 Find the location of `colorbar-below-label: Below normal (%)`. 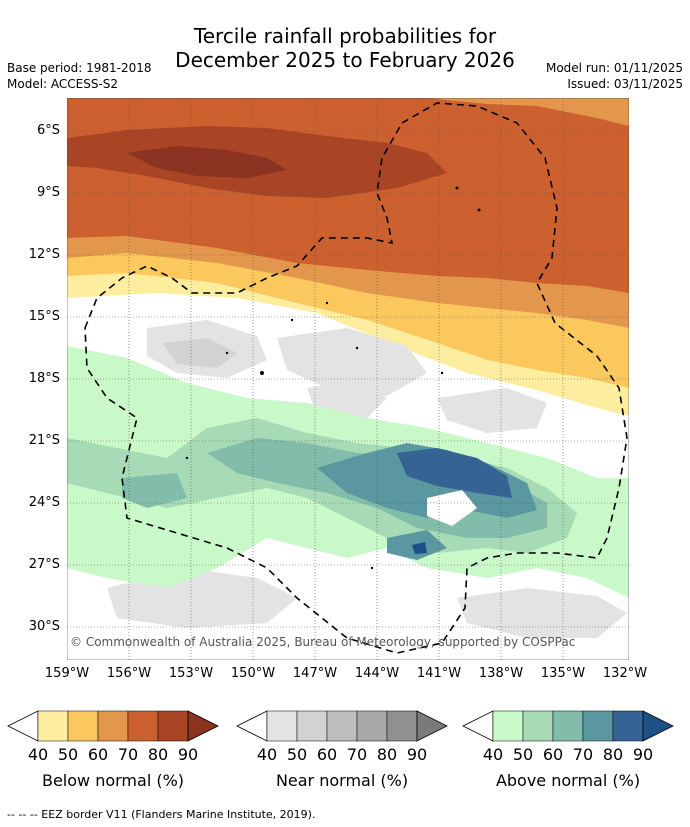

colorbar-below-label: Below normal (%) is located at coordinates (113, 780).